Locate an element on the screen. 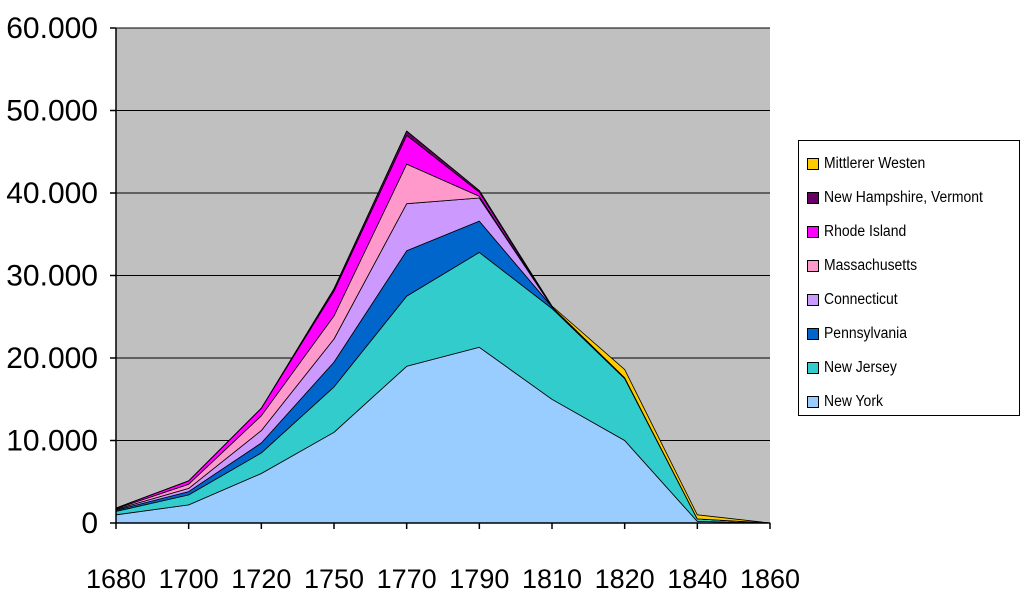  x-tick-label: 1720 is located at coordinates (261, 579).